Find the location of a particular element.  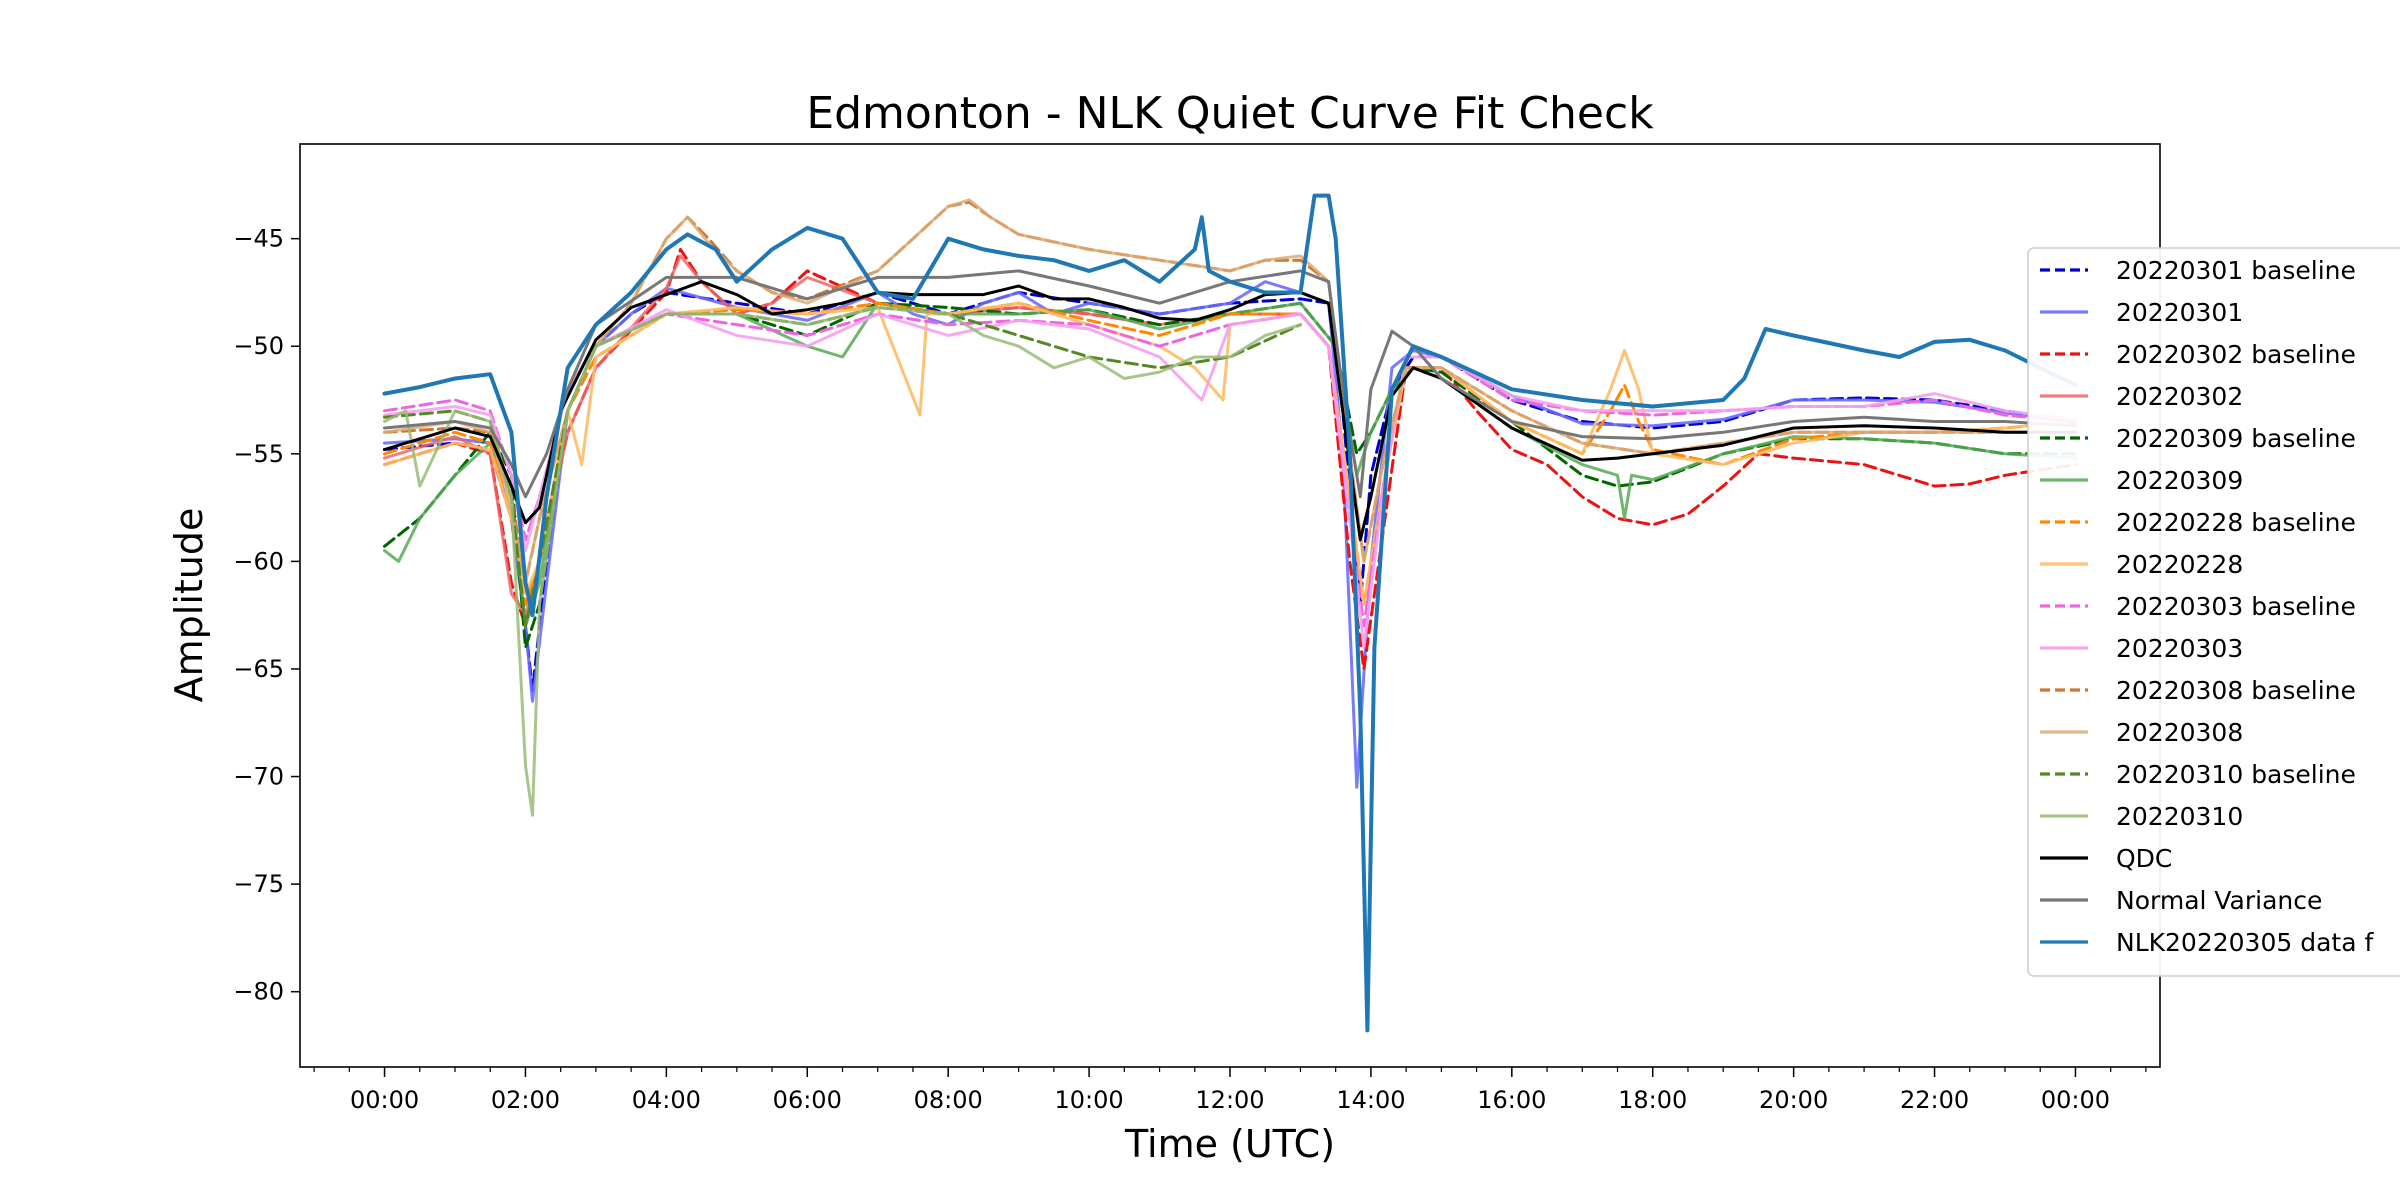

legend-box is located at coordinates (2213, 612).